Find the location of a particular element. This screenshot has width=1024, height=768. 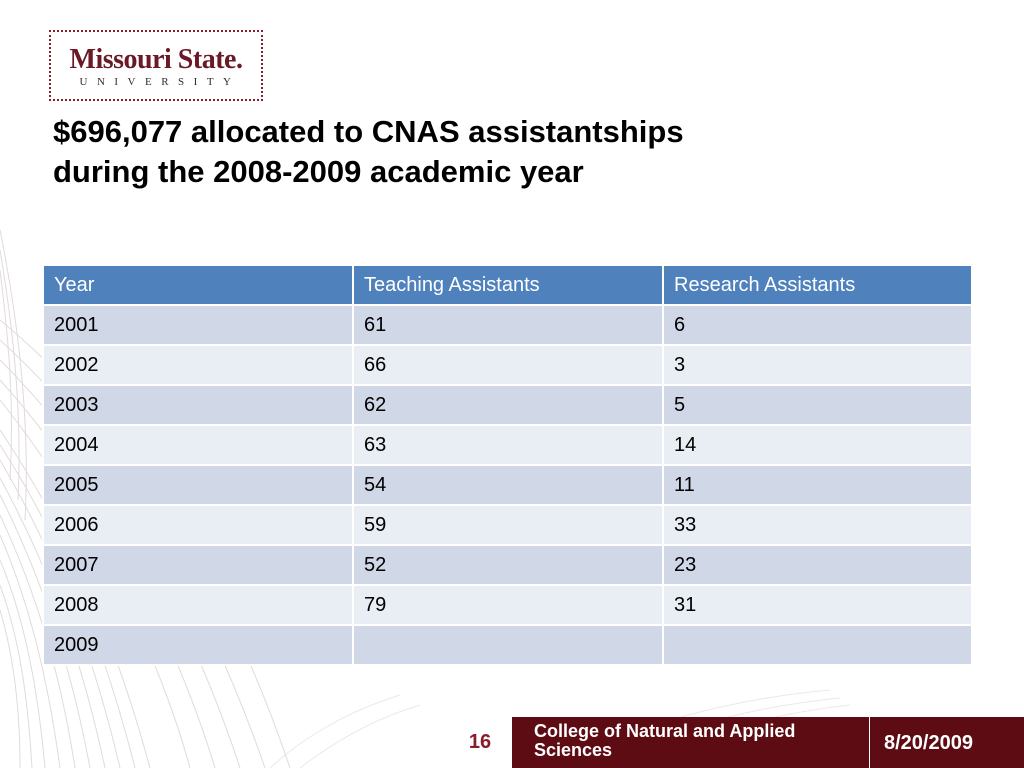

cell-teaching: 66 is located at coordinates (508, 365).